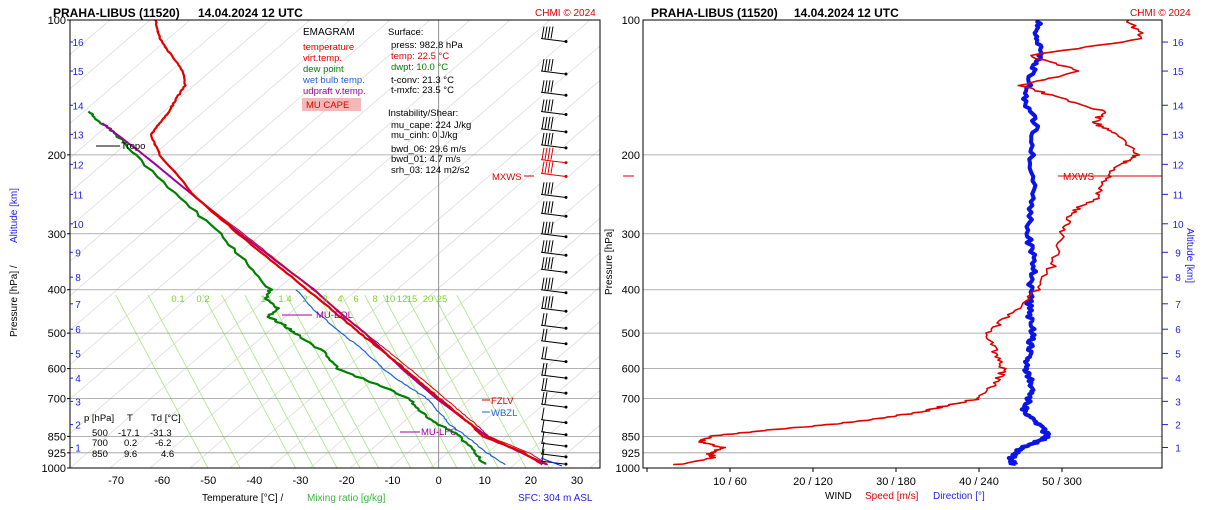 The height and width of the screenshot is (510, 1210). Describe the element at coordinates (339, 299) in the screenshot. I see `mixing-ratio-label: 4` at that location.